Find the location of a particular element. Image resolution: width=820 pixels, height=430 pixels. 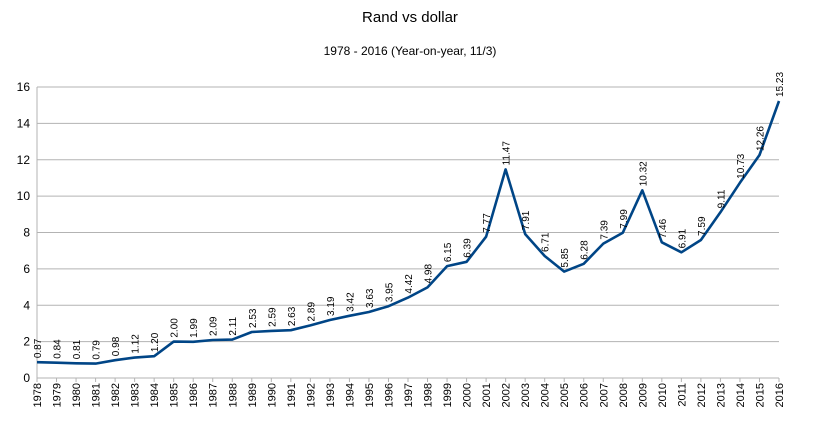

data-label: 3.42 is located at coordinates (350, 302).